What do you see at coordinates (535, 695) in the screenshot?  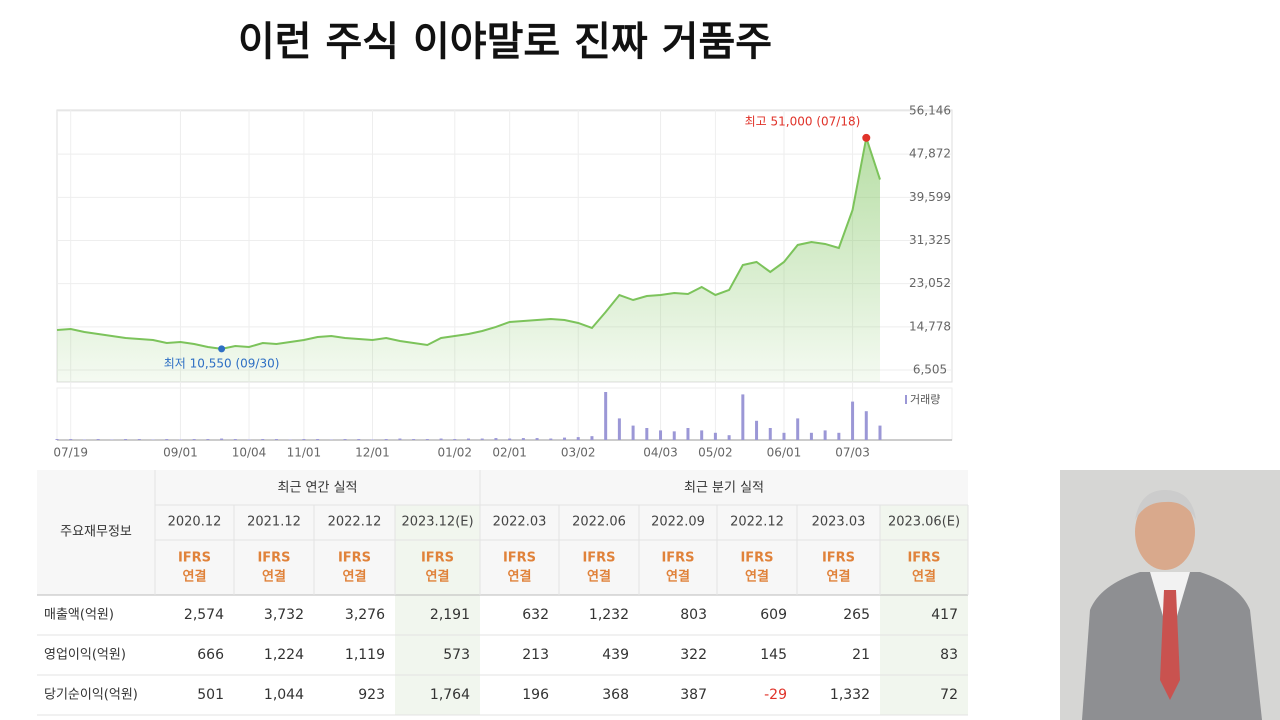 I see `cell: 196` at bounding box center [535, 695].